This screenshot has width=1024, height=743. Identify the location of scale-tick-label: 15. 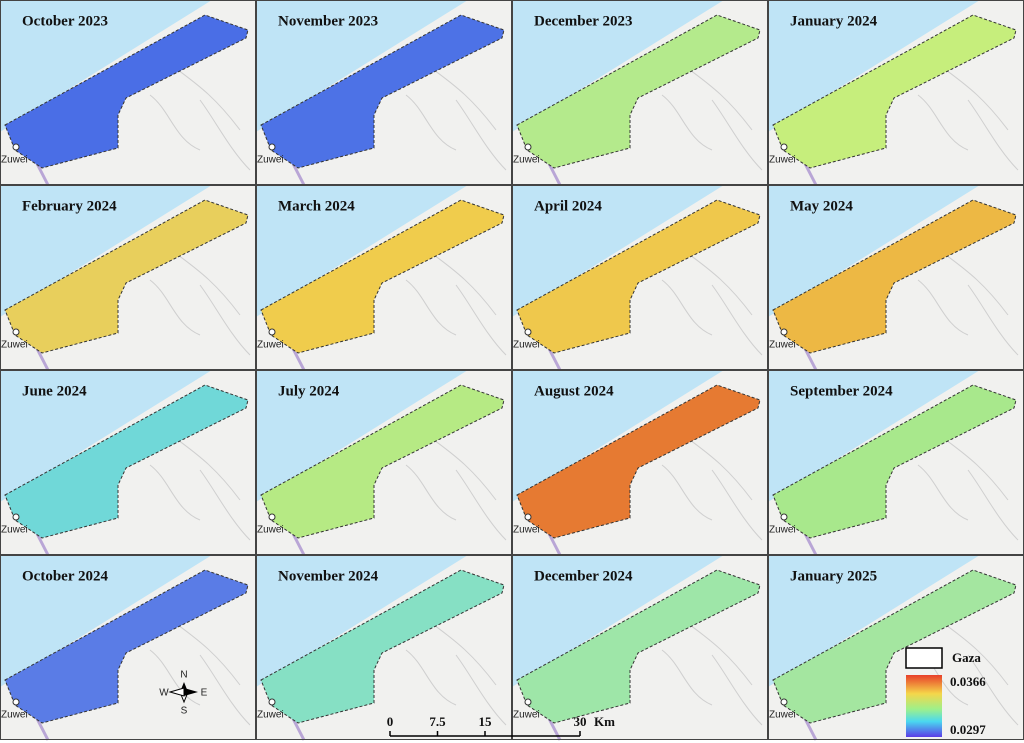
(486, 721).